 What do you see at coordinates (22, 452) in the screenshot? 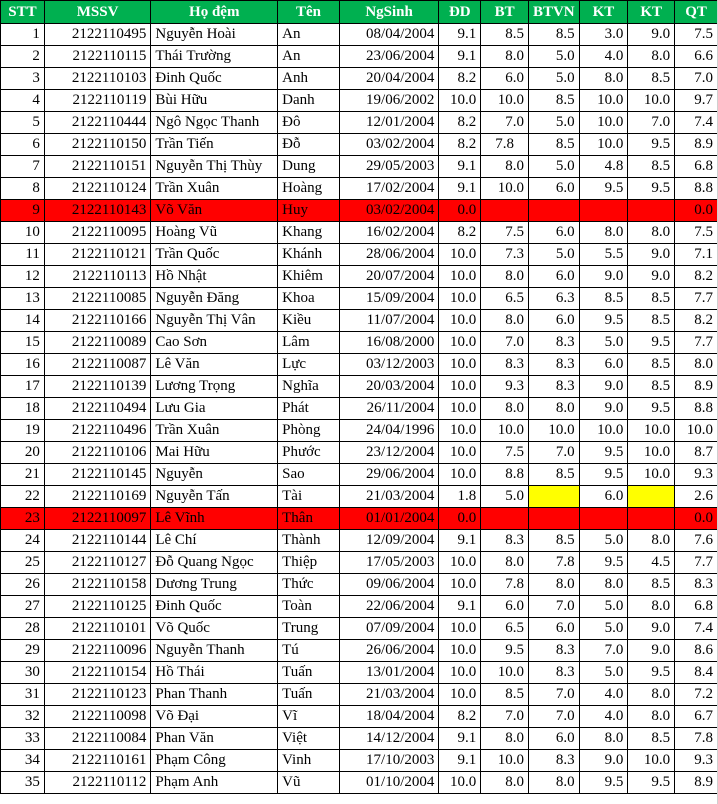
I see `cell-stt: 20` at bounding box center [22, 452].